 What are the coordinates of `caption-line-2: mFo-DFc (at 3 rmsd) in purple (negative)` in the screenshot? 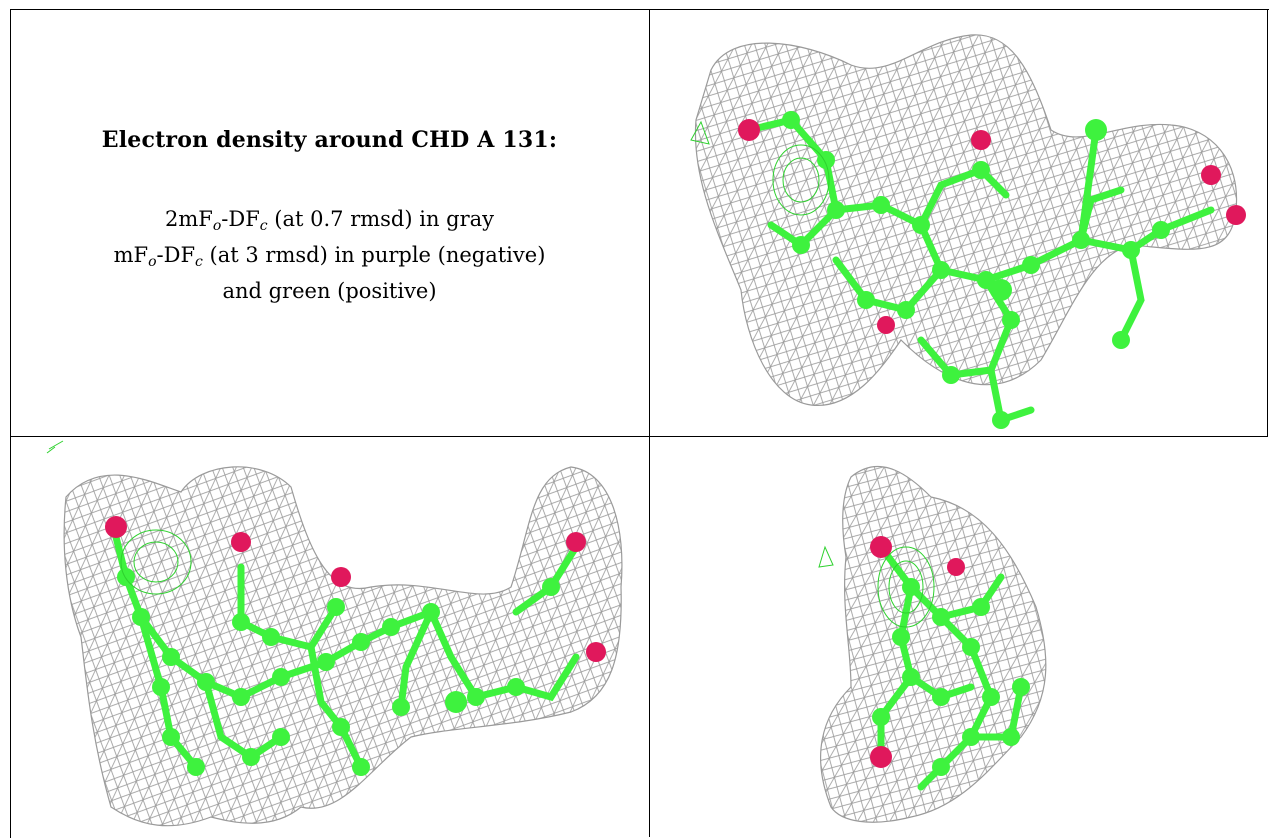 It's located at (329, 259).